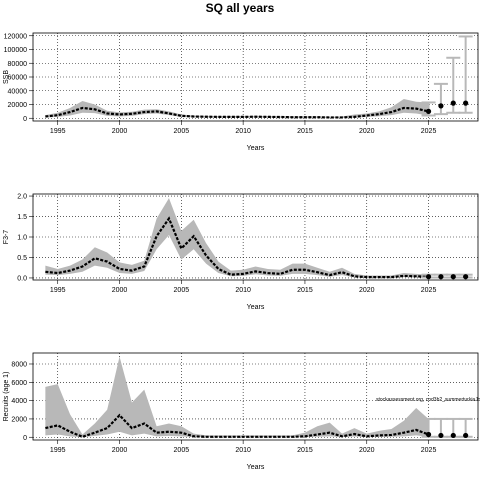  What do you see at coordinates (6, 77) in the screenshot?
I see `y-axis-label: SSB` at bounding box center [6, 77].